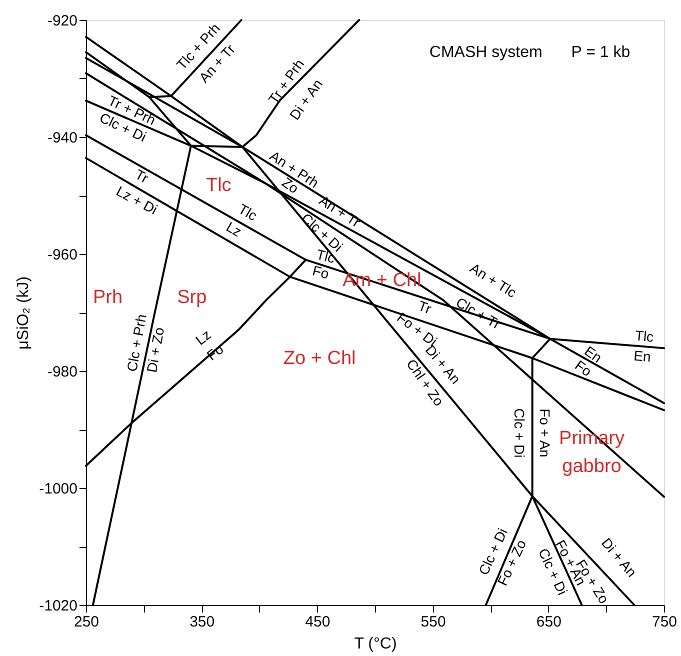  Describe the element at coordinates (107, 297) in the screenshot. I see `annotation: Prh` at that location.